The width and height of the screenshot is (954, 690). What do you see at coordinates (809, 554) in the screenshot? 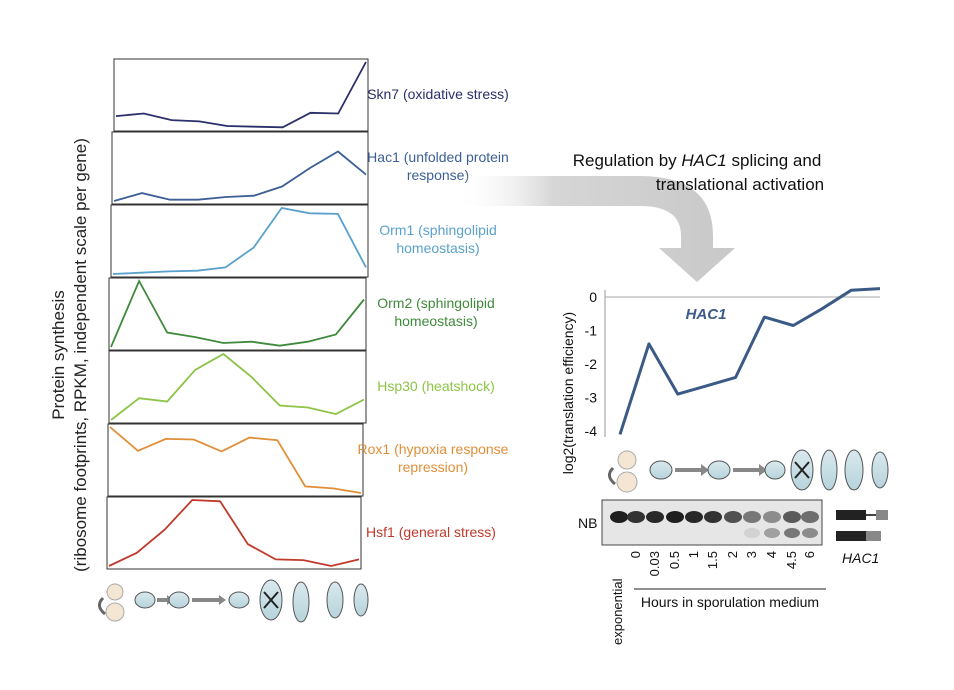
I see `hours-tick-label: 6` at bounding box center [809, 554].